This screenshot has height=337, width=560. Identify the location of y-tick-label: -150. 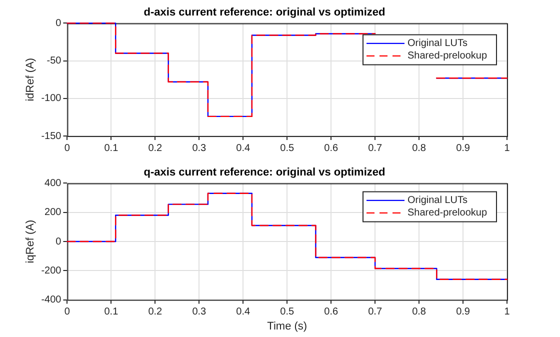
(51, 136).